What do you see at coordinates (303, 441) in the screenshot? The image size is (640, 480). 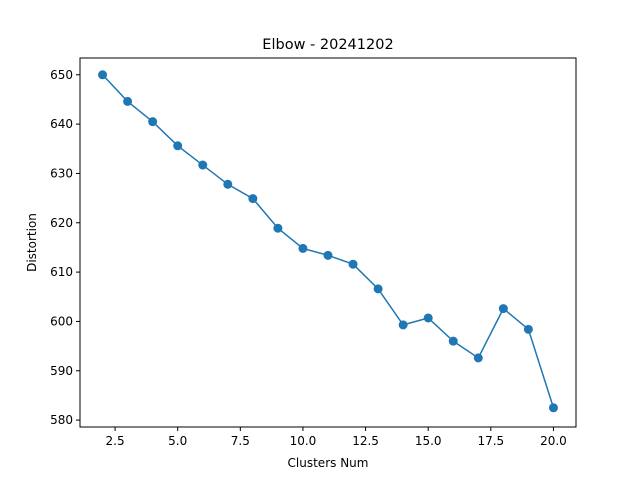 I see `x-tick-label: 10.0` at bounding box center [303, 441].